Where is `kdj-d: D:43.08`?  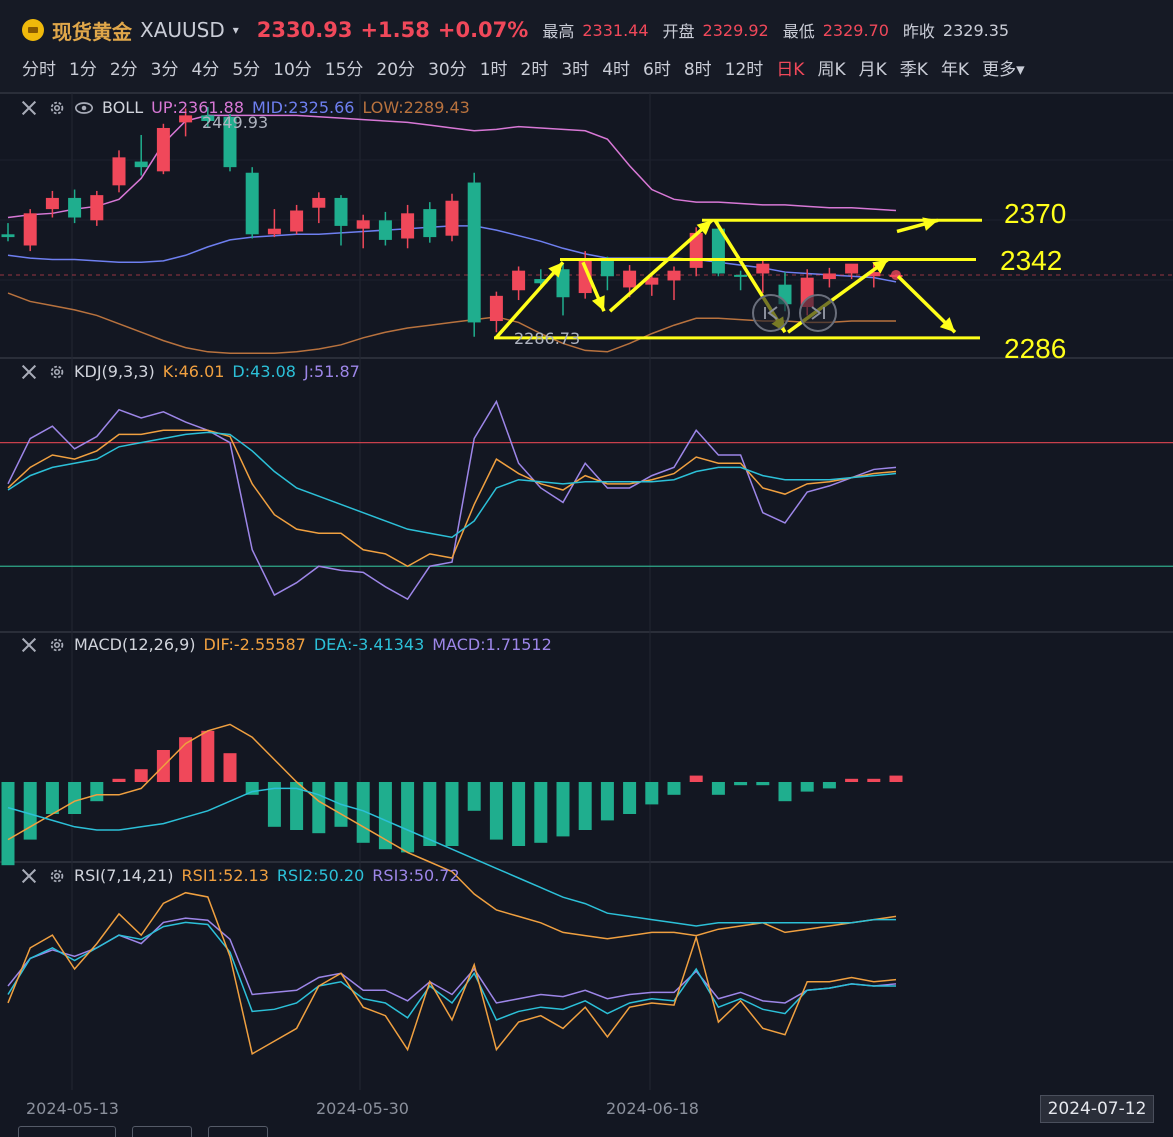
kdj-d: D:43.08 is located at coordinates (264, 371).